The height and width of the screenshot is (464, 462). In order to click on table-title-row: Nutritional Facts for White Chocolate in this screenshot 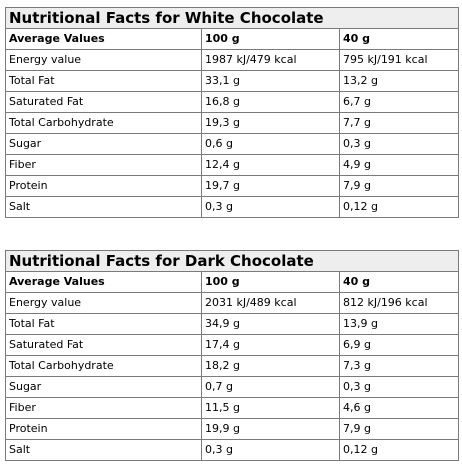, I will do `click(232, 18)`.